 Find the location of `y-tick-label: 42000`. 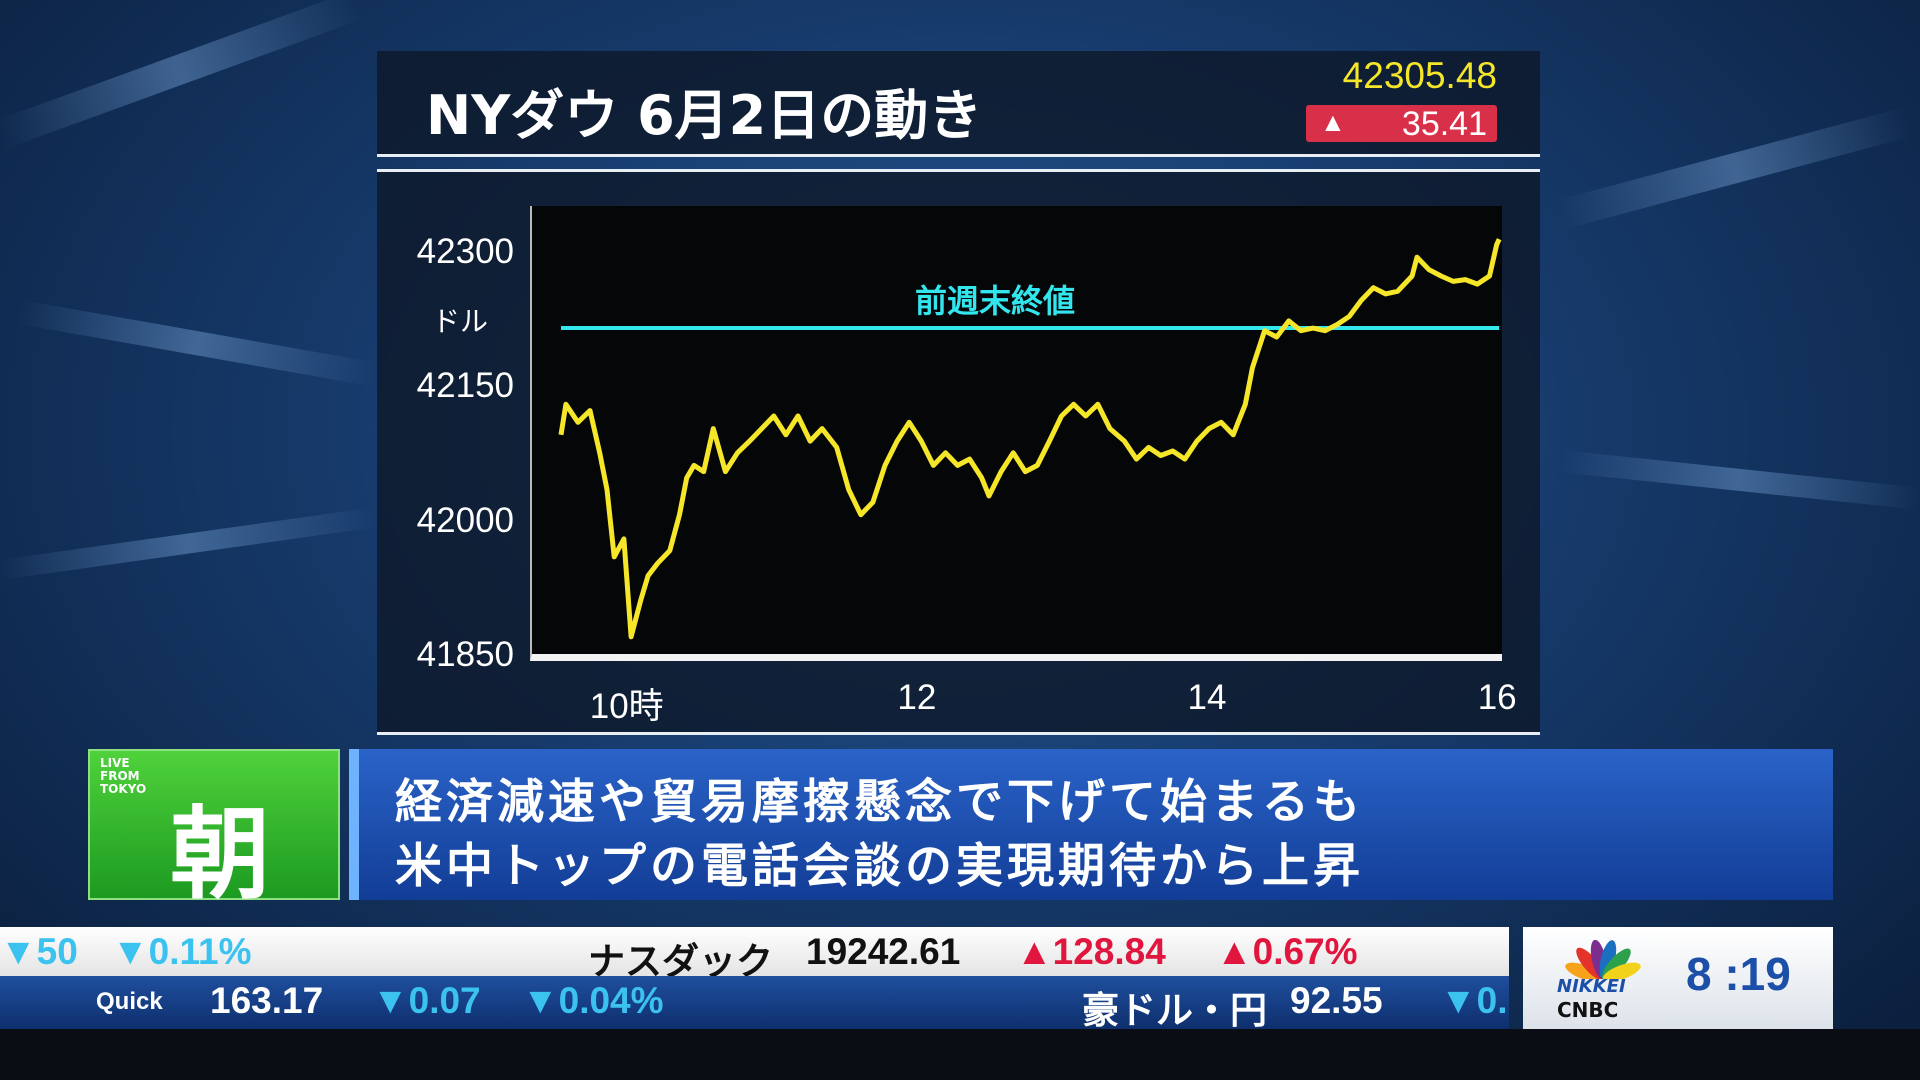

y-tick-label: 42000 is located at coordinates (465, 520).